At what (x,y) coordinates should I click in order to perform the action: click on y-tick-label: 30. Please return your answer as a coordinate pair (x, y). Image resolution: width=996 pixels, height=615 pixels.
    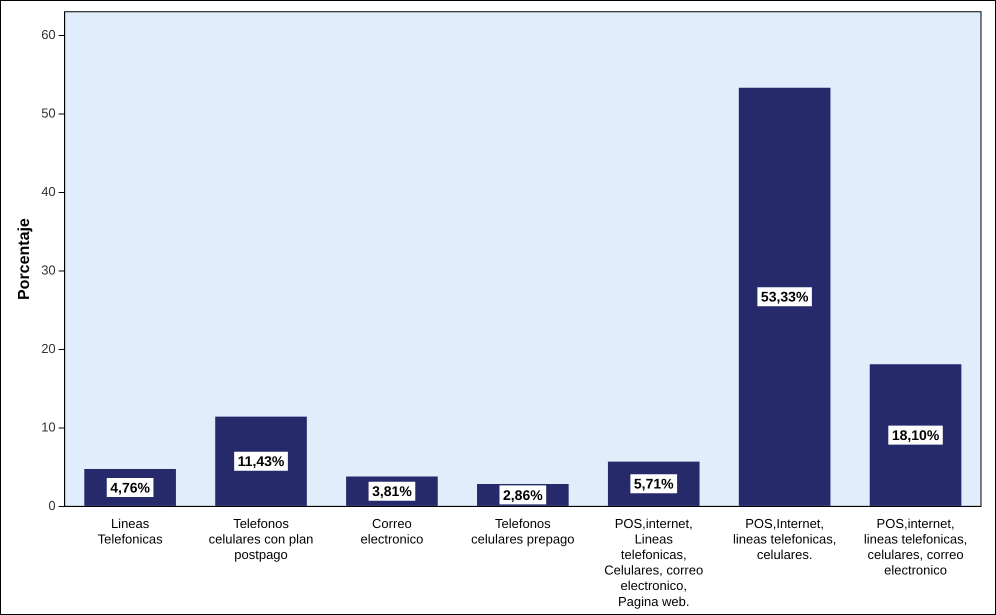
    Looking at the image, I should click on (48, 270).